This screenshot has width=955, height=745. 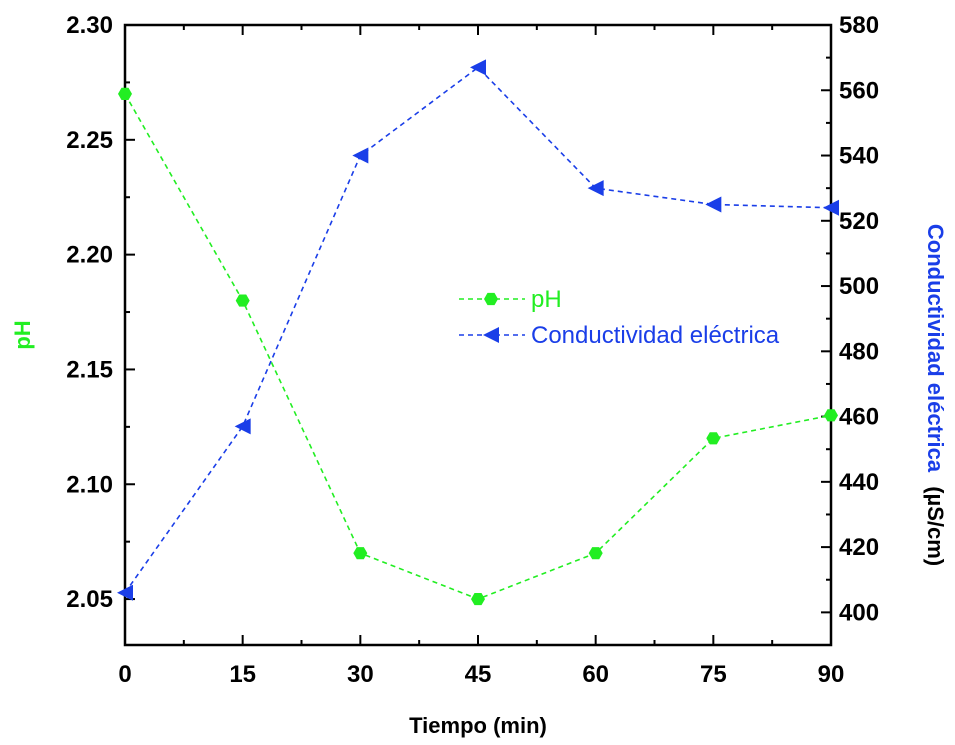 What do you see at coordinates (713, 674) in the screenshot?
I see `x-tick-label: 75` at bounding box center [713, 674].